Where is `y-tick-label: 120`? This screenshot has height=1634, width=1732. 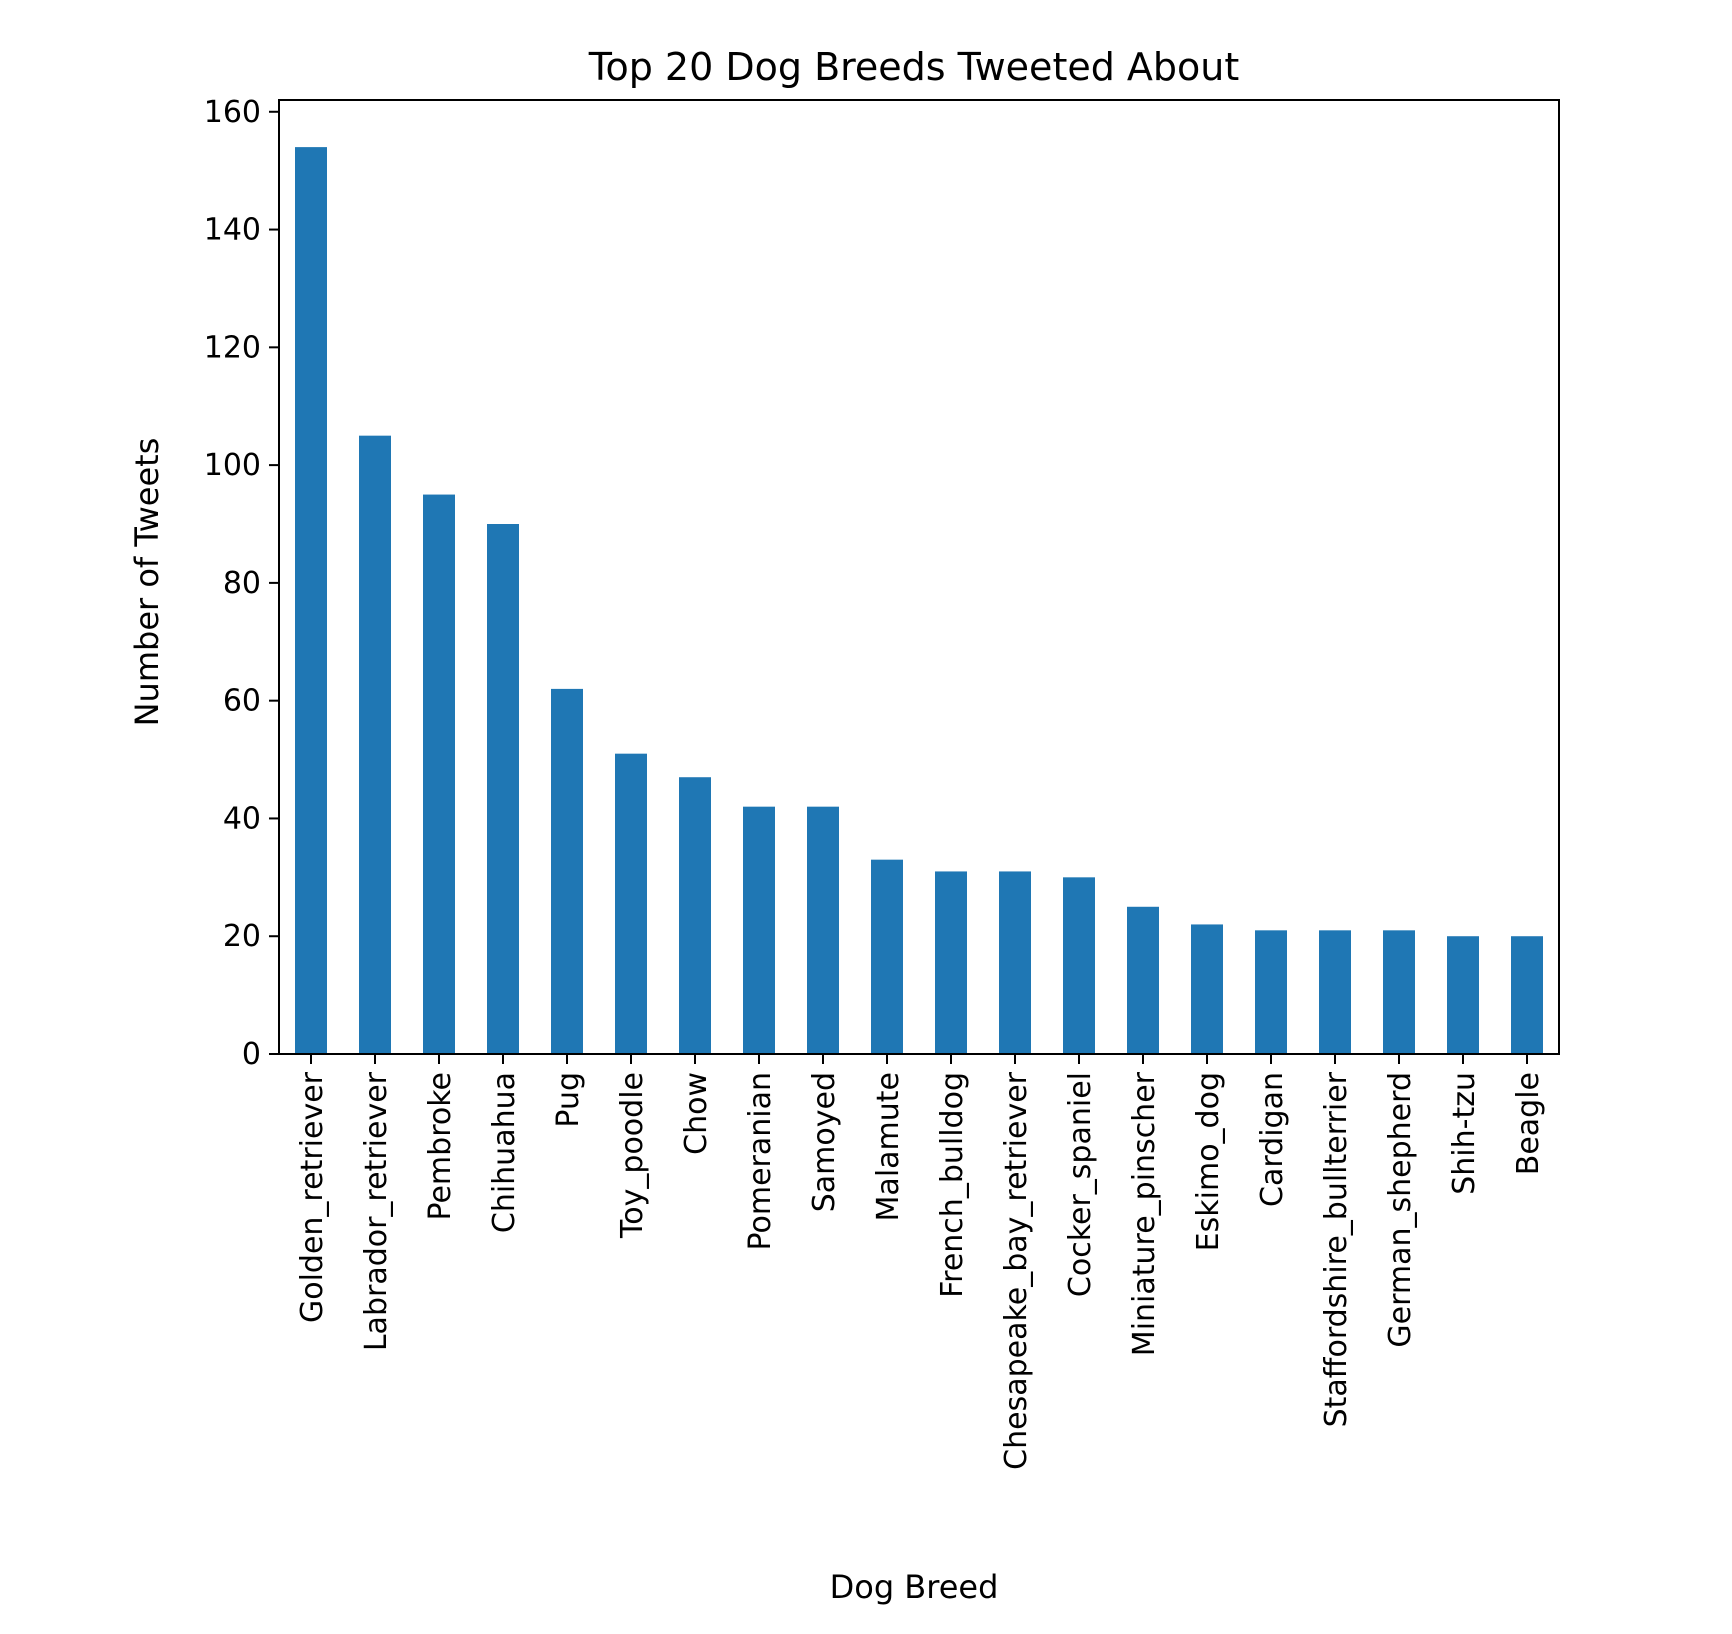
y-tick-label: 120 is located at coordinates (232, 347).